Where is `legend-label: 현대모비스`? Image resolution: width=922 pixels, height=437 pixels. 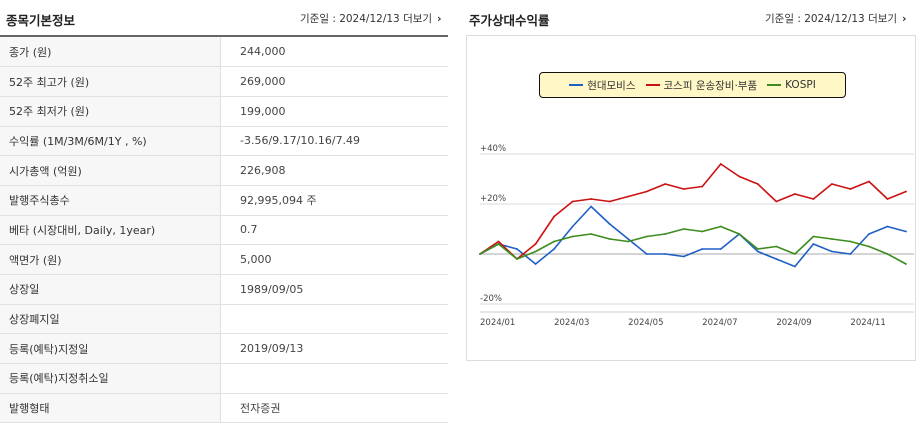 legend-label: 현대모비스 is located at coordinates (611, 85).